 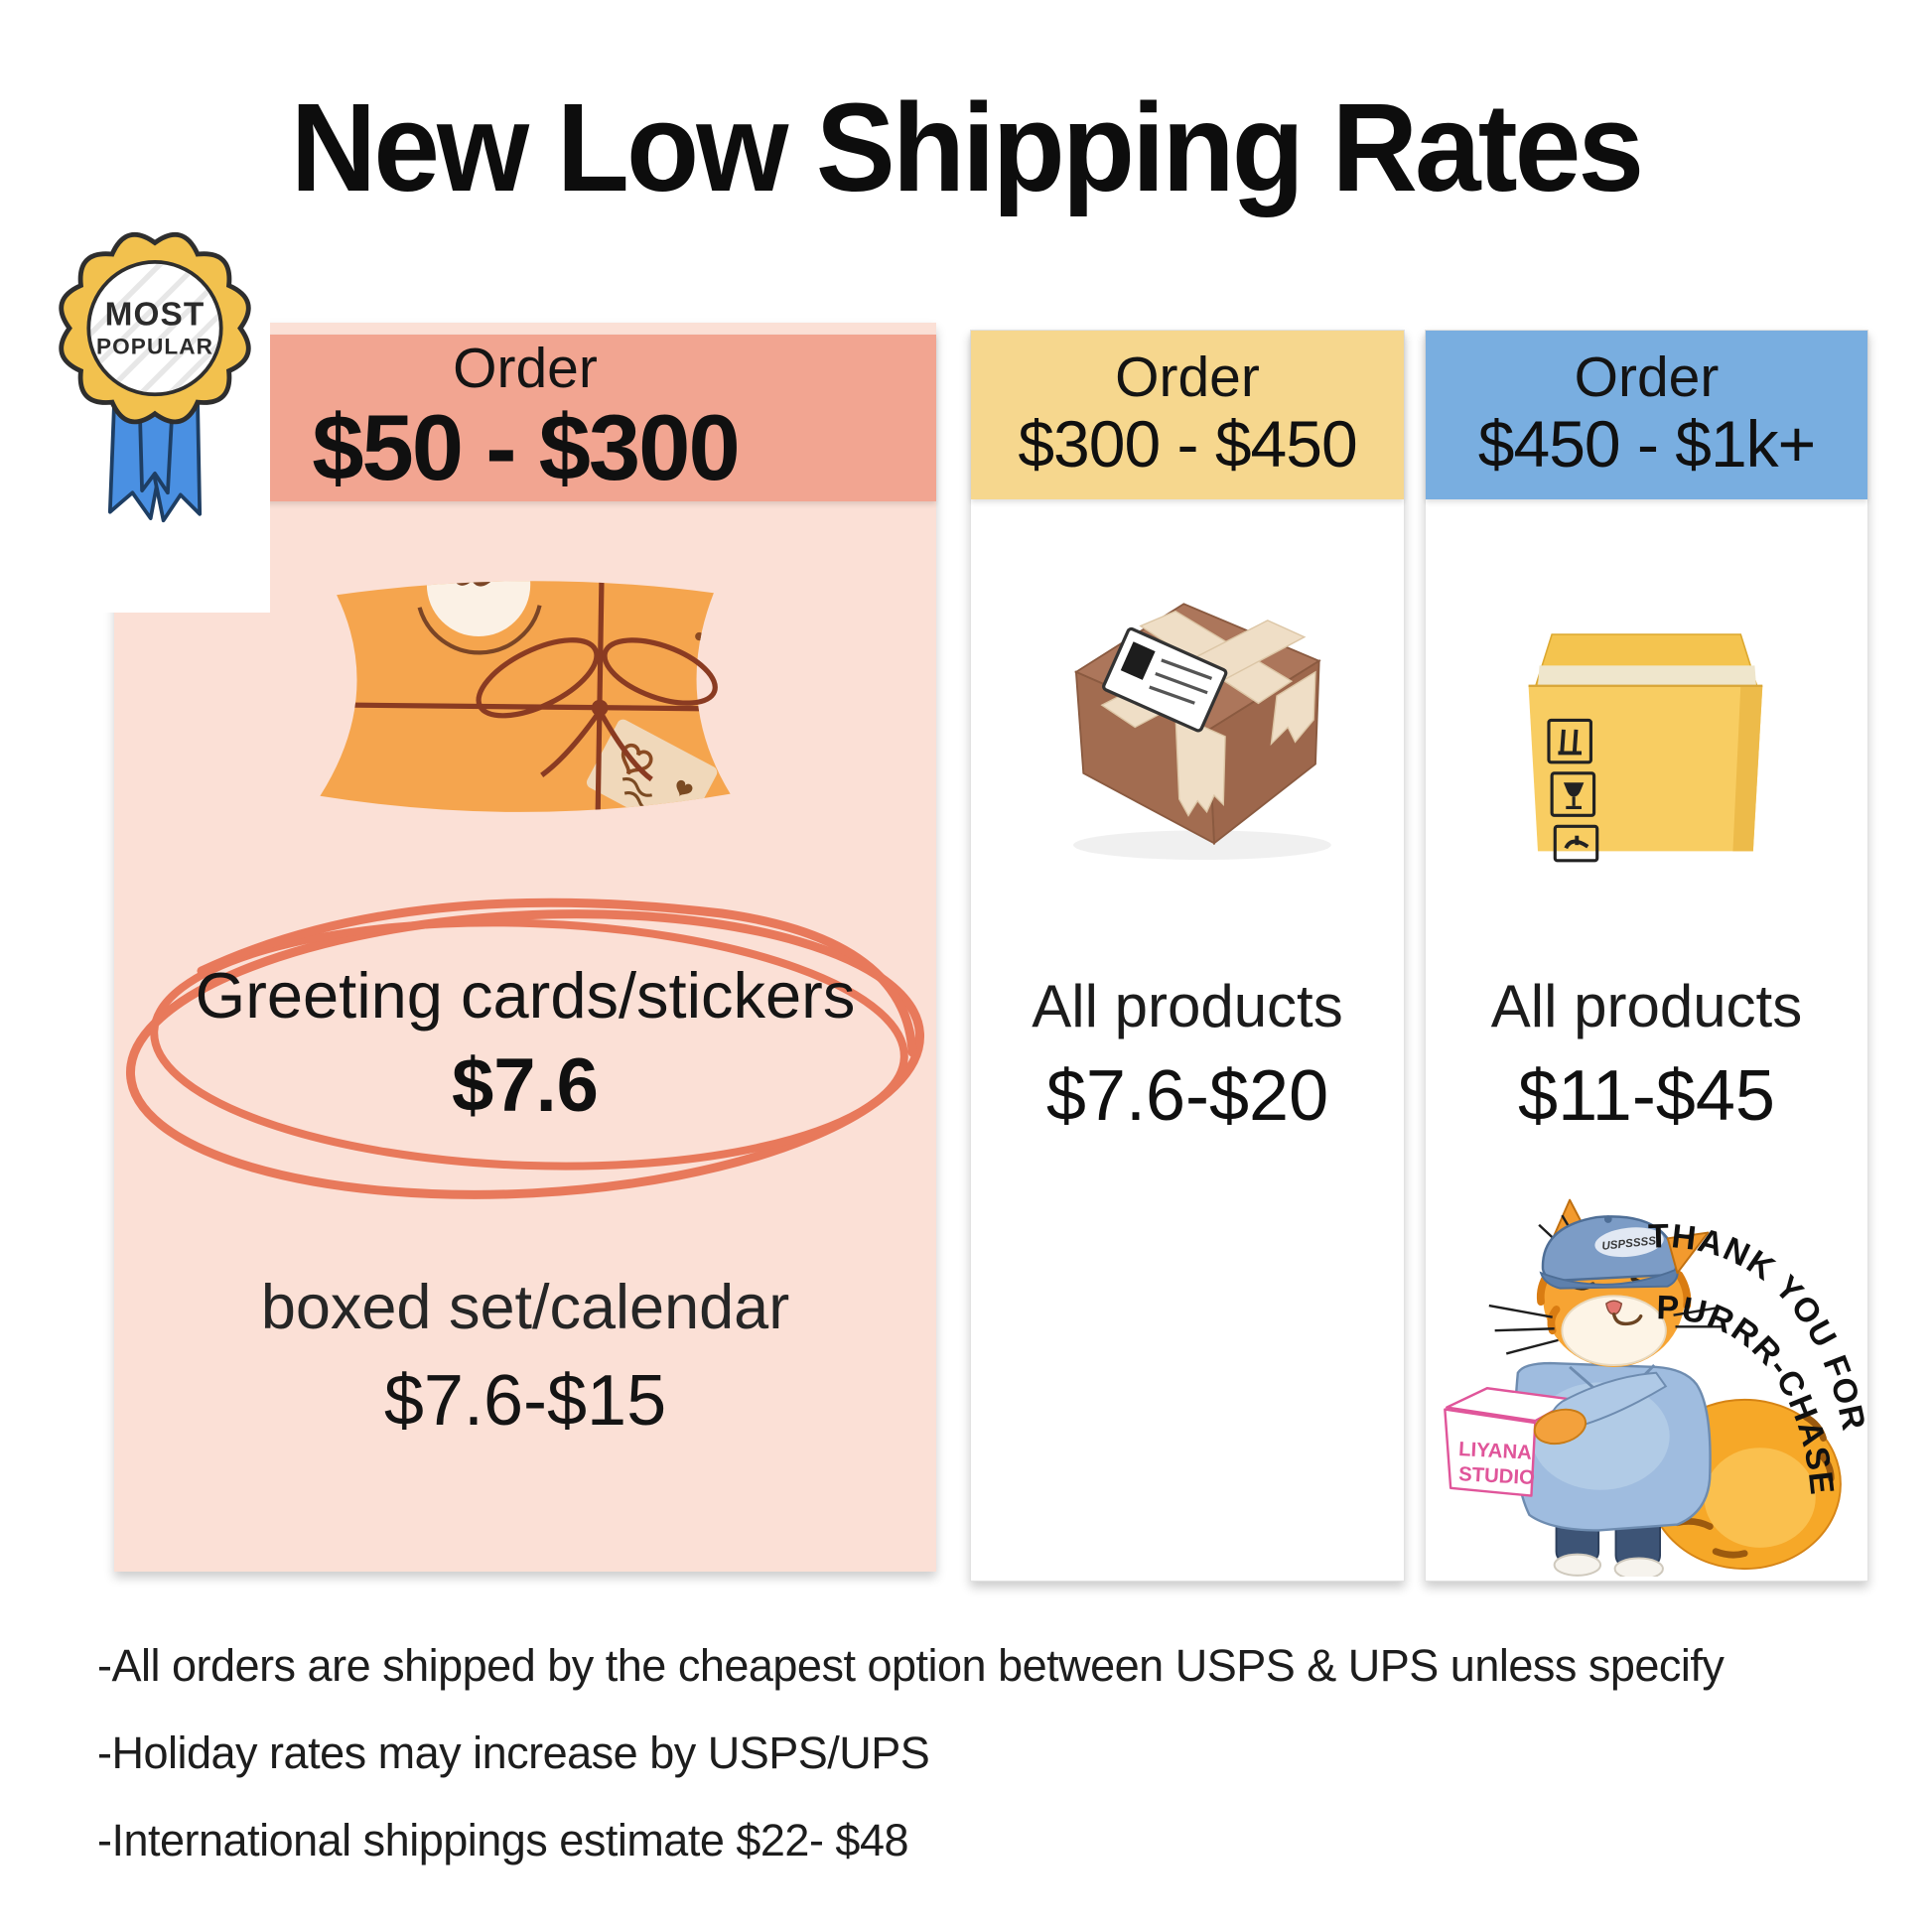 What do you see at coordinates (1647, 1096) in the screenshot?
I see `column3-product-price: $11-$45` at bounding box center [1647, 1096].